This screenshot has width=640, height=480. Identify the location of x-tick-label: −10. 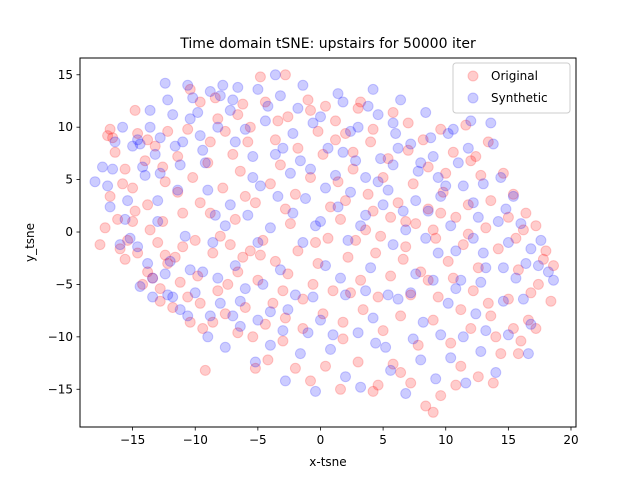
(195, 440).